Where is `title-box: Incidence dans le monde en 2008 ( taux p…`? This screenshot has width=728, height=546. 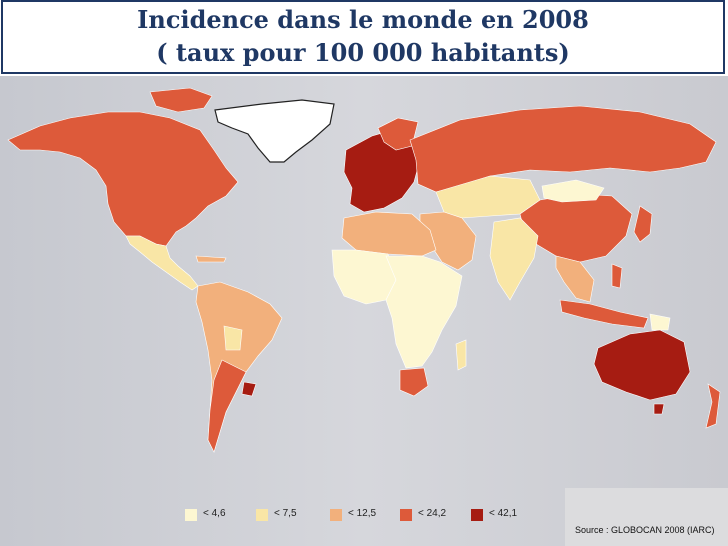 title-box: Incidence dans le monde en 2008 ( taux p… is located at coordinates (363, 37).